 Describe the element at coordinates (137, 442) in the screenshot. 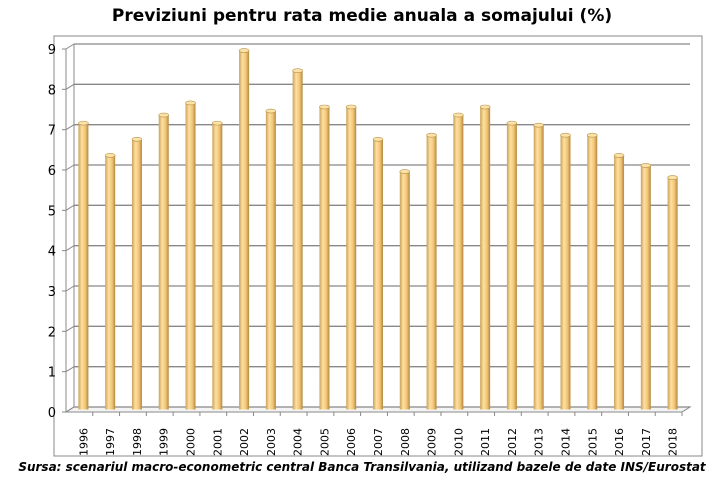

I see `x-tick-label: 1998` at that location.